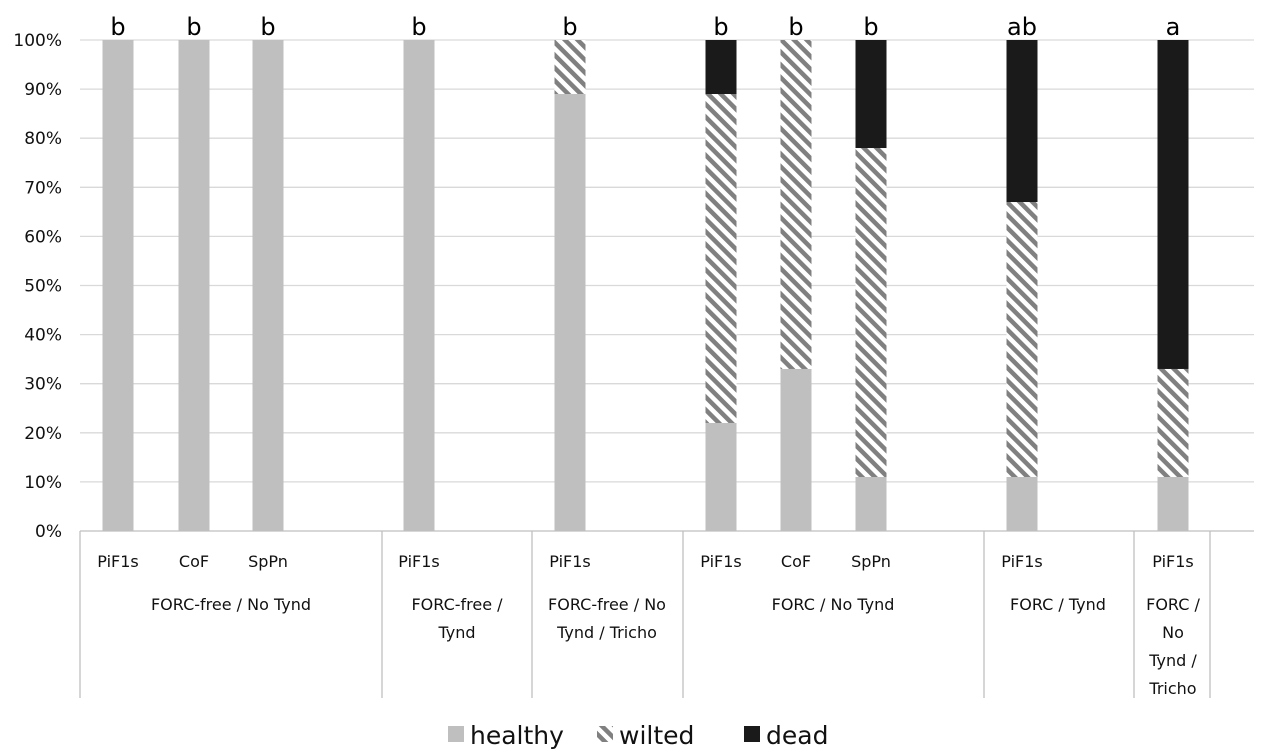  What do you see at coordinates (1172, 688) in the screenshot?
I see `group-label: Tricho` at bounding box center [1172, 688].